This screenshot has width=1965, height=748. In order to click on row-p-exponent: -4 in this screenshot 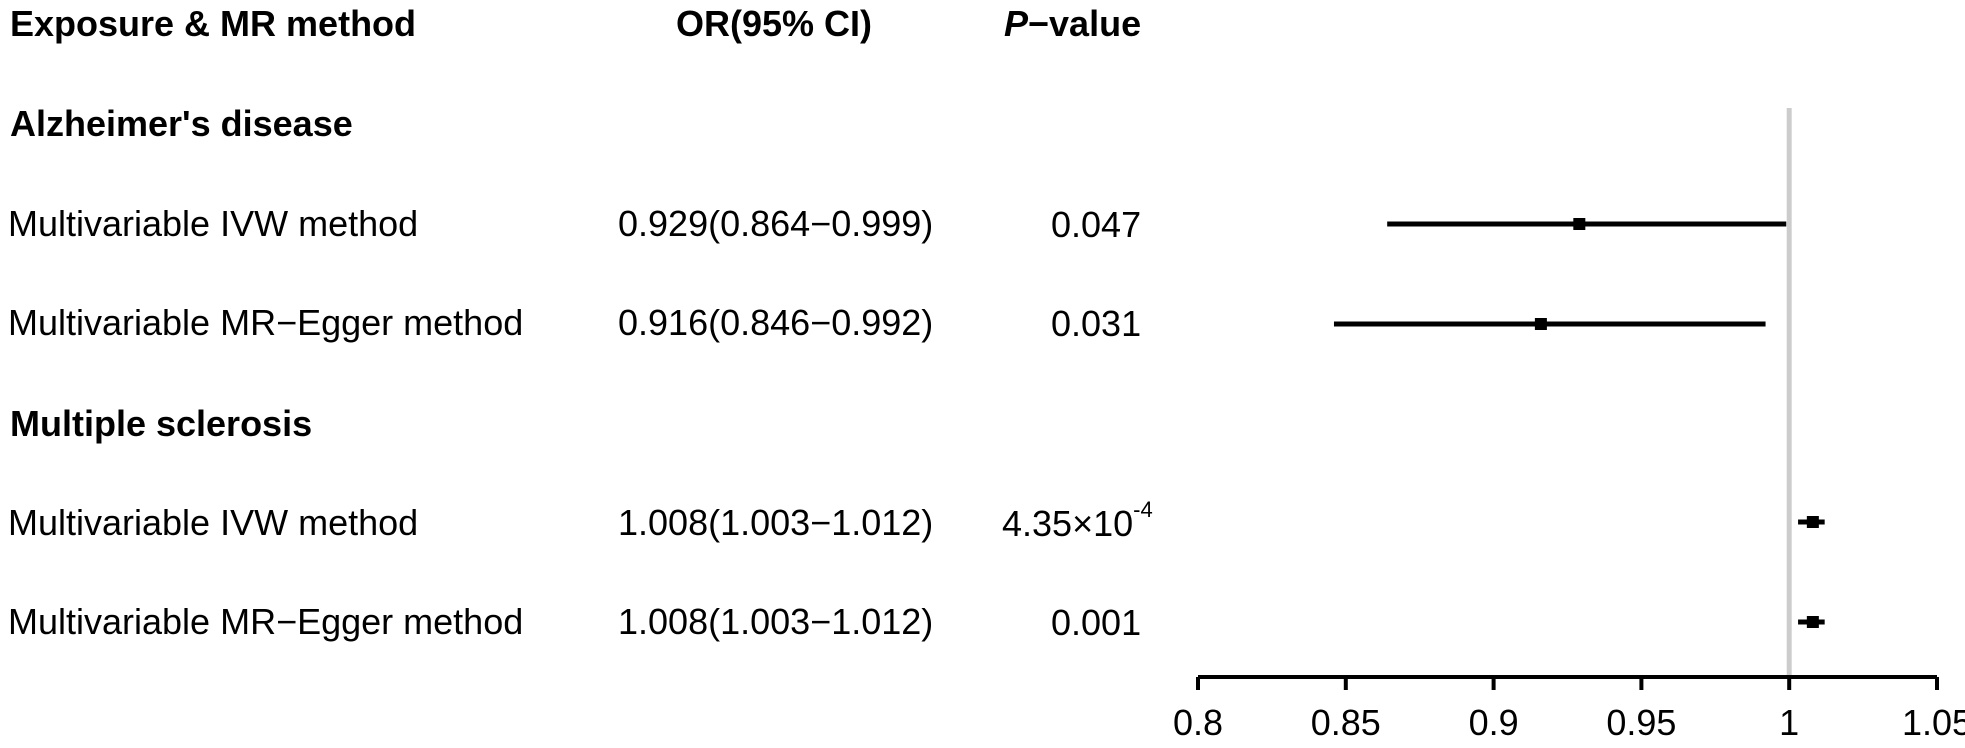, I will do `click(1143, 509)`.